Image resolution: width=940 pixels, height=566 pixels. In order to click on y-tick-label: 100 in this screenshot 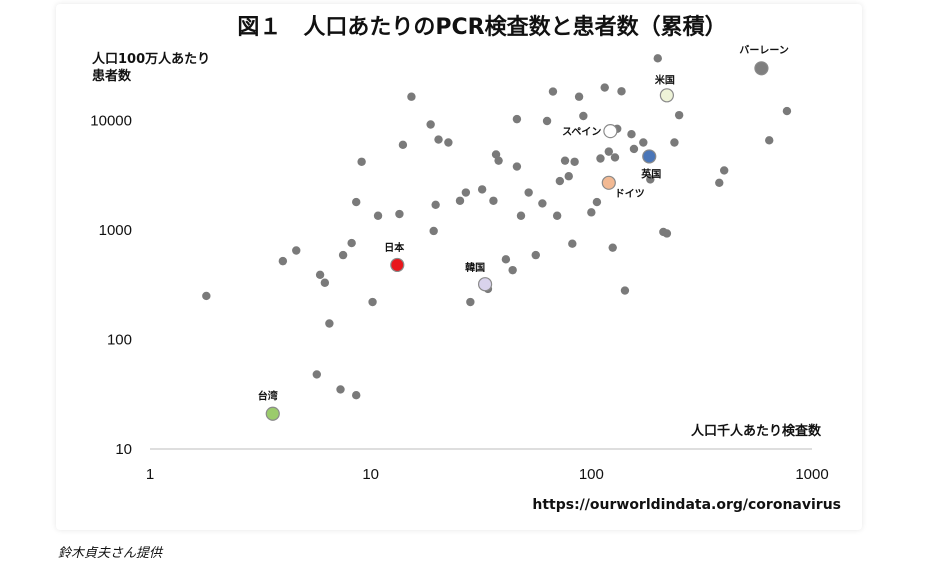, I will do `click(119, 340)`.